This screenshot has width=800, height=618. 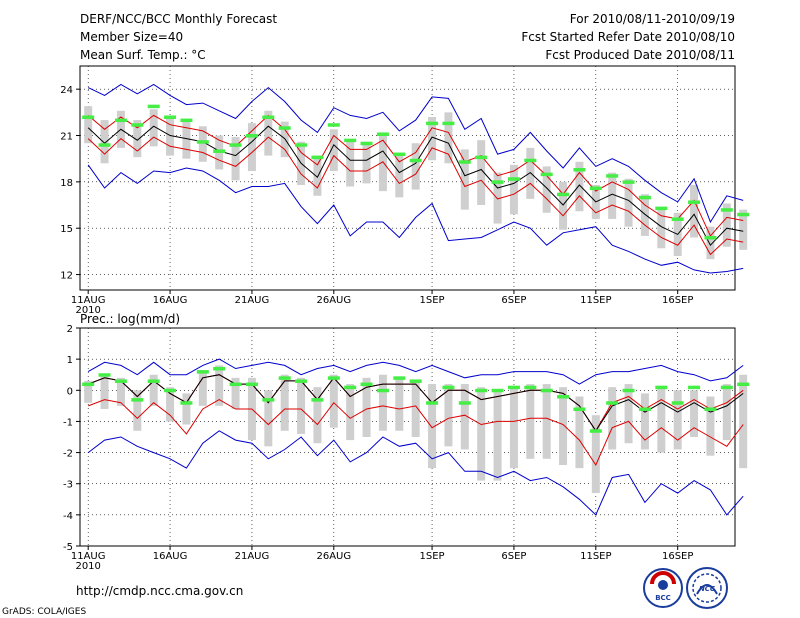 I want to click on y-tick-label: 15, so click(x=66, y=229).